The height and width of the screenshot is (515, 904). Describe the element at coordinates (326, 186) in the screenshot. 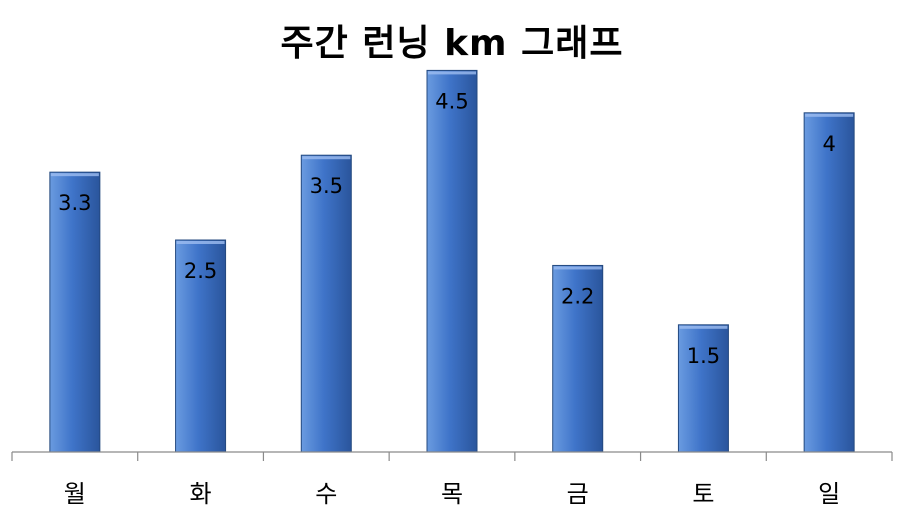

I see `data-label-3: 3.5` at that location.